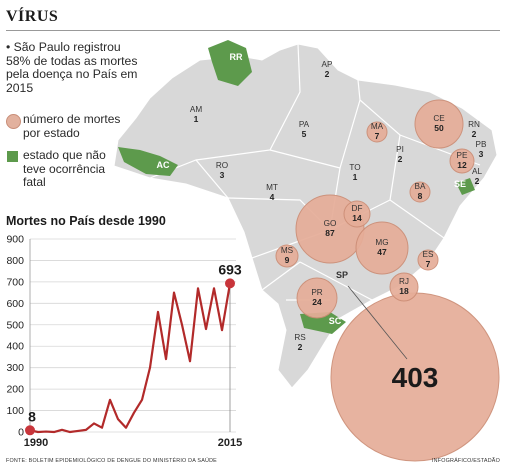 This screenshot has width=512, height=472. I want to click on state-code-DF: DF, so click(357, 208).